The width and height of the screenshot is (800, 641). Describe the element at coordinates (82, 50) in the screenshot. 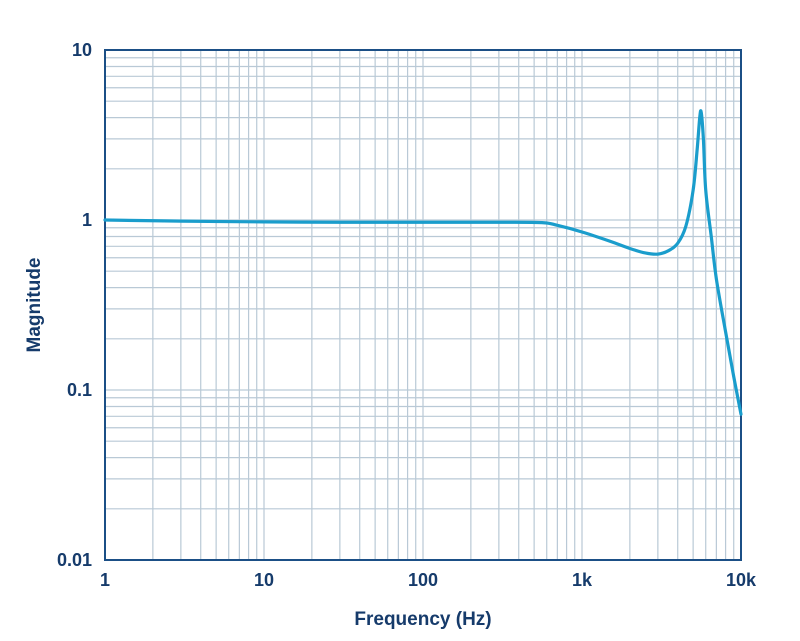

I see `y-tick-label: 10` at that location.